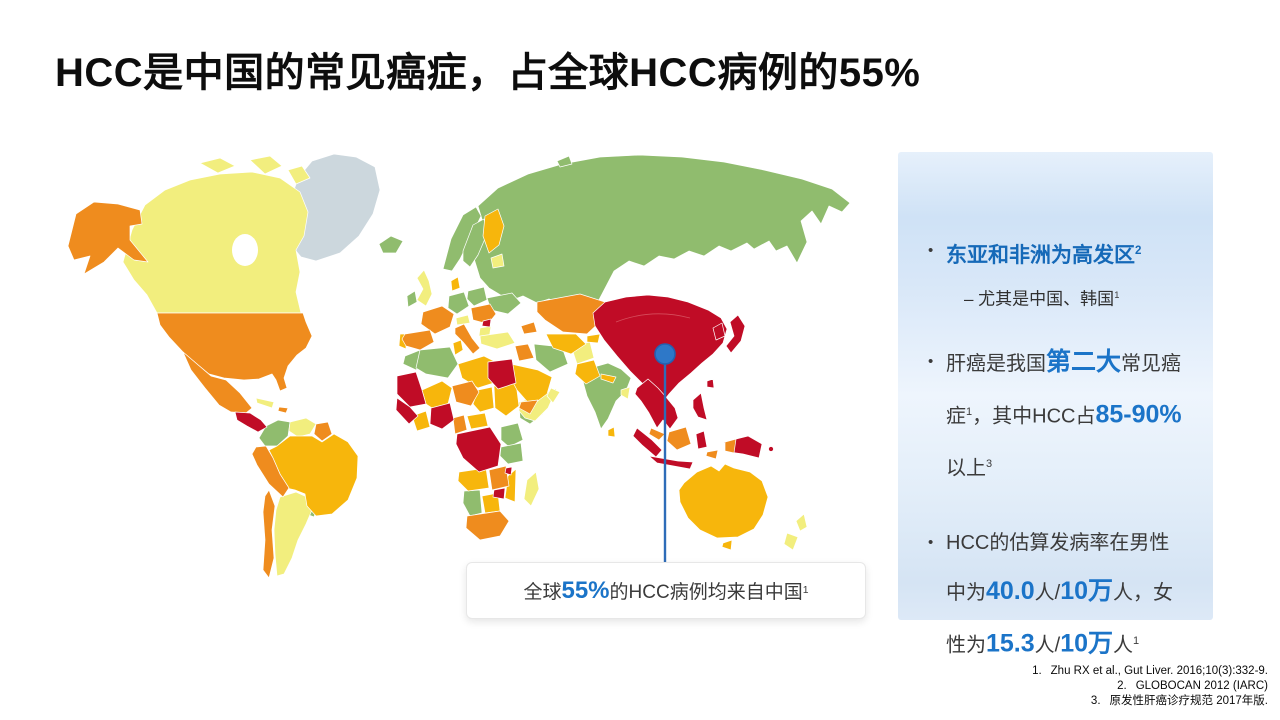 The width and height of the screenshot is (1280, 720). Describe the element at coordinates (437, 362) in the screenshot. I see `map-region-algeria` at that location.